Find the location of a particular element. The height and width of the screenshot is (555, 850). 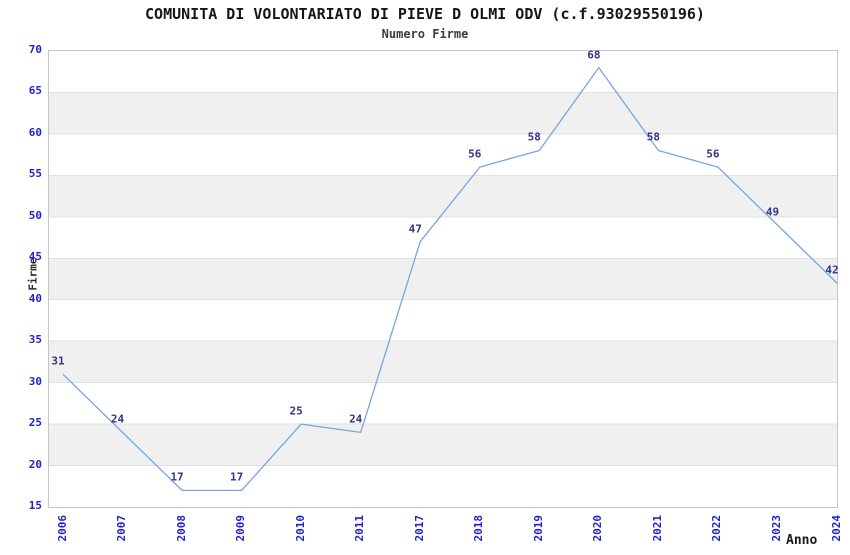

x-tick-label: 2011 is located at coordinates (360, 528).